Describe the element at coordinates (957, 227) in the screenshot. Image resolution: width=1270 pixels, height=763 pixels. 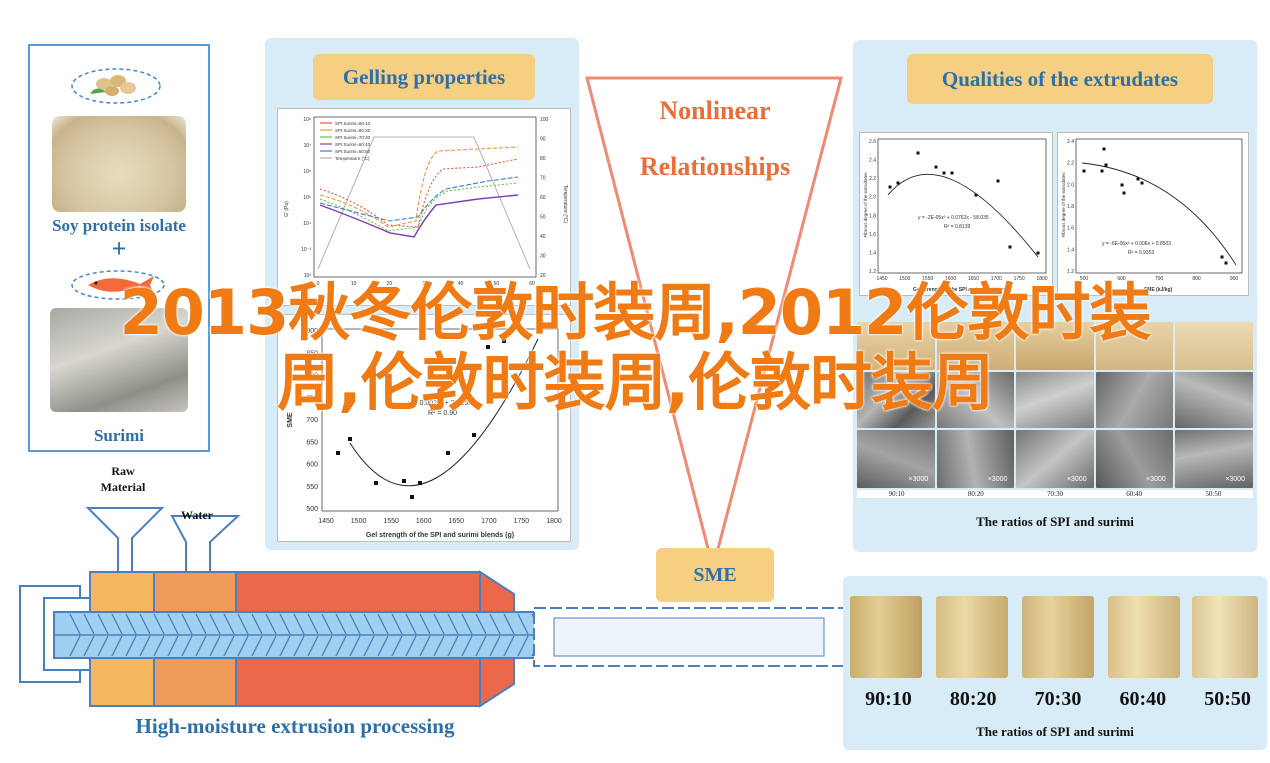
I see `q1-r2: R² = 0.8139` at that location.